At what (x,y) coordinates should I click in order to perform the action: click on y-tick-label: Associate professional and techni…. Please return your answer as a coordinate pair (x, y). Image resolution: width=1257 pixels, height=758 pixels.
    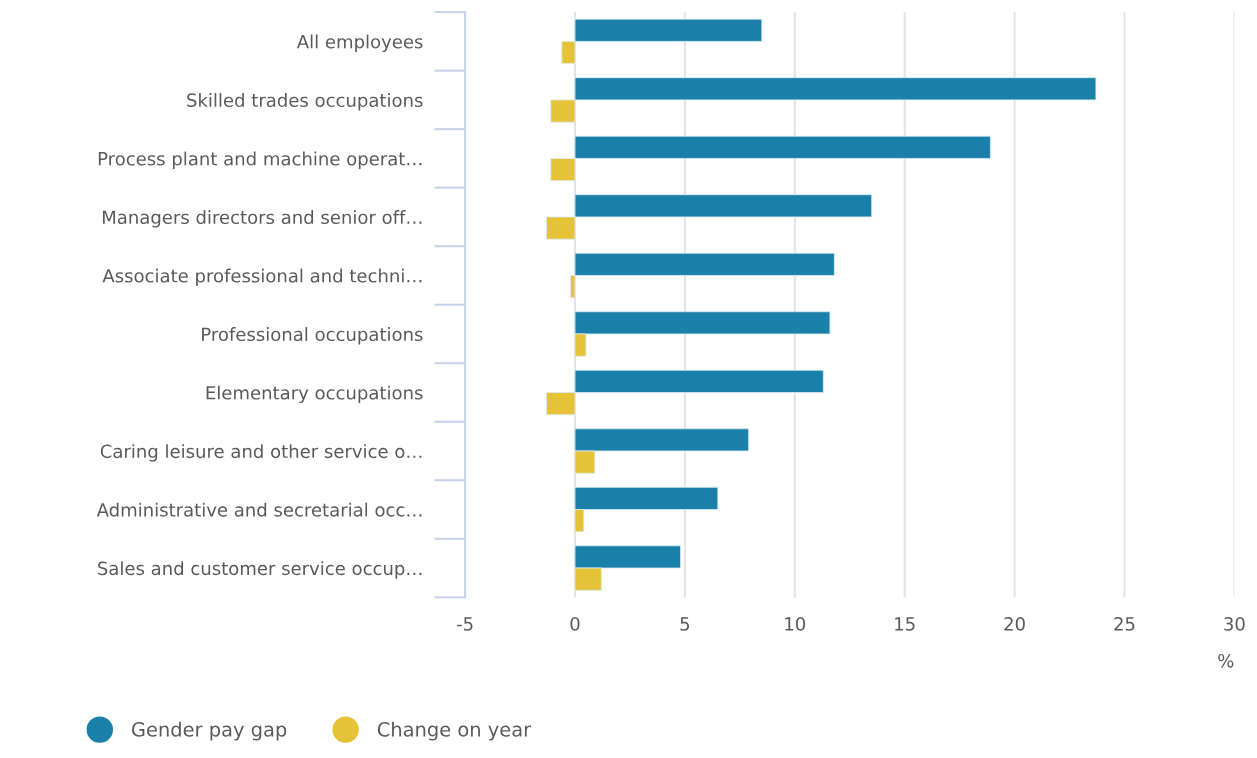
    Looking at the image, I should click on (262, 277).